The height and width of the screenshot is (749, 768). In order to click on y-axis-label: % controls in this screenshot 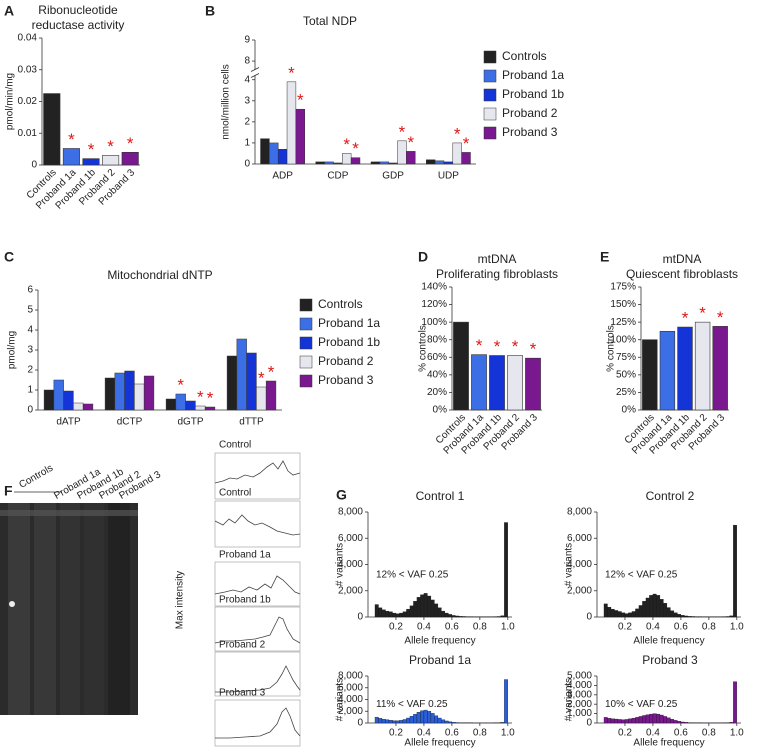, I will do `click(611, 348)`.